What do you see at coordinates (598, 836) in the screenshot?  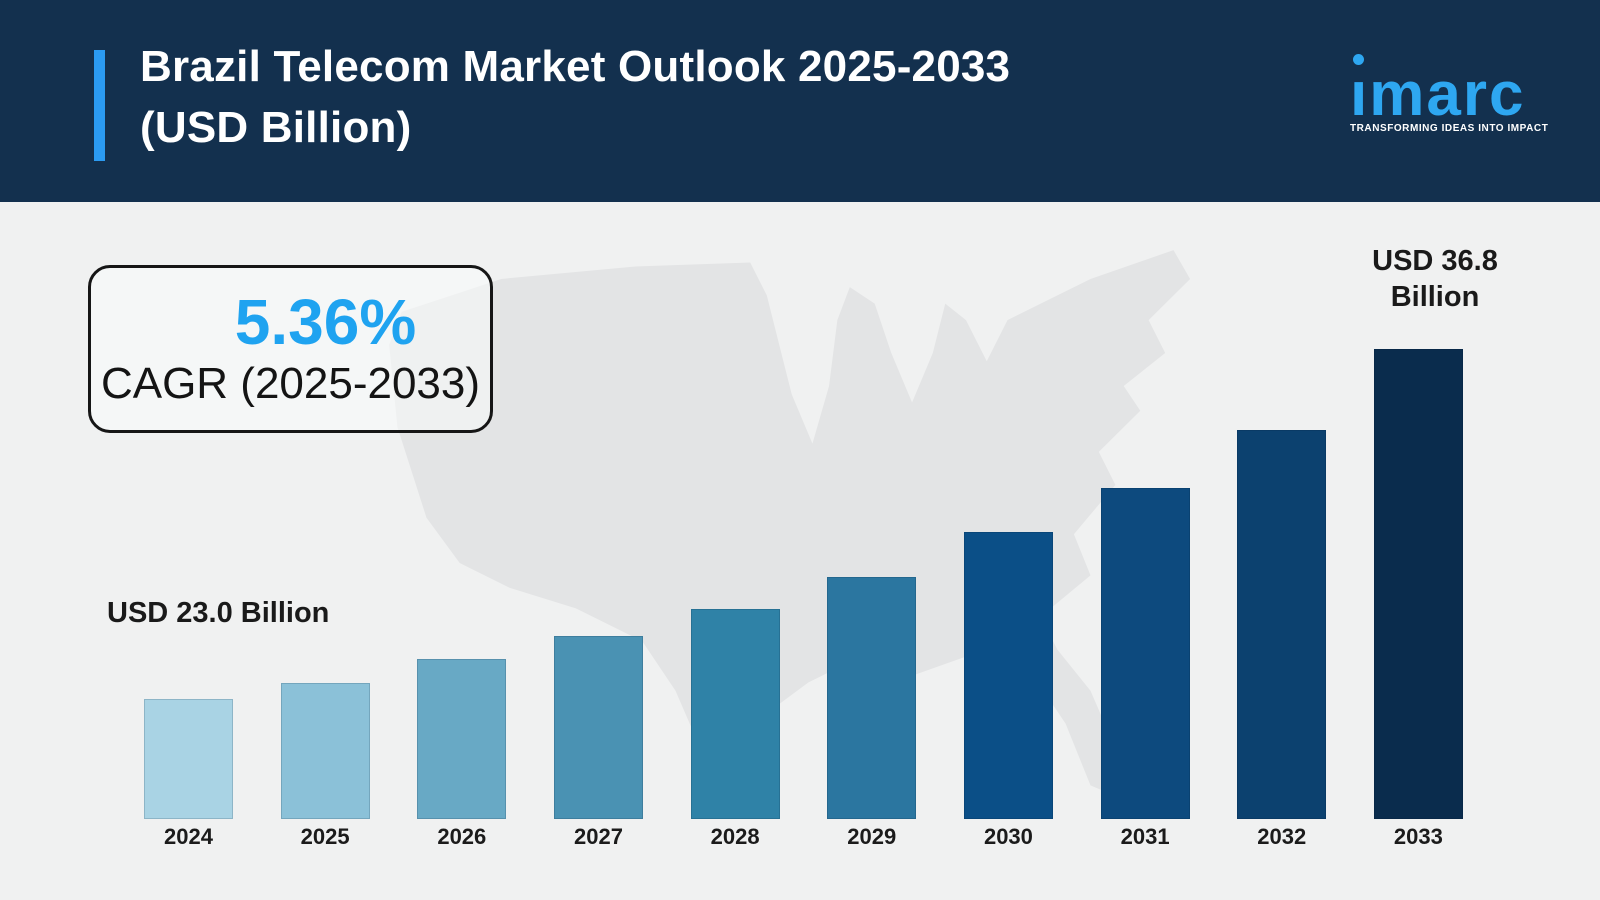 I see `x-axis-label-2027: 2027` at bounding box center [598, 836].